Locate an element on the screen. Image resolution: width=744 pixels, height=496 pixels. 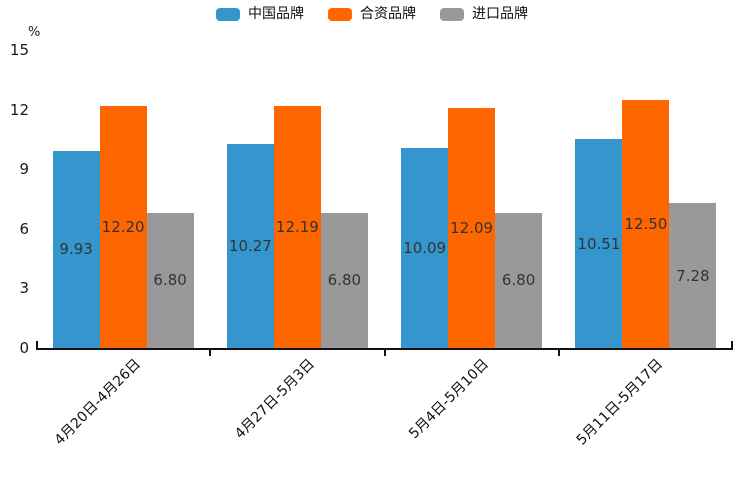
bar-中国品牌-1: 10.27 is located at coordinates (250, 245).